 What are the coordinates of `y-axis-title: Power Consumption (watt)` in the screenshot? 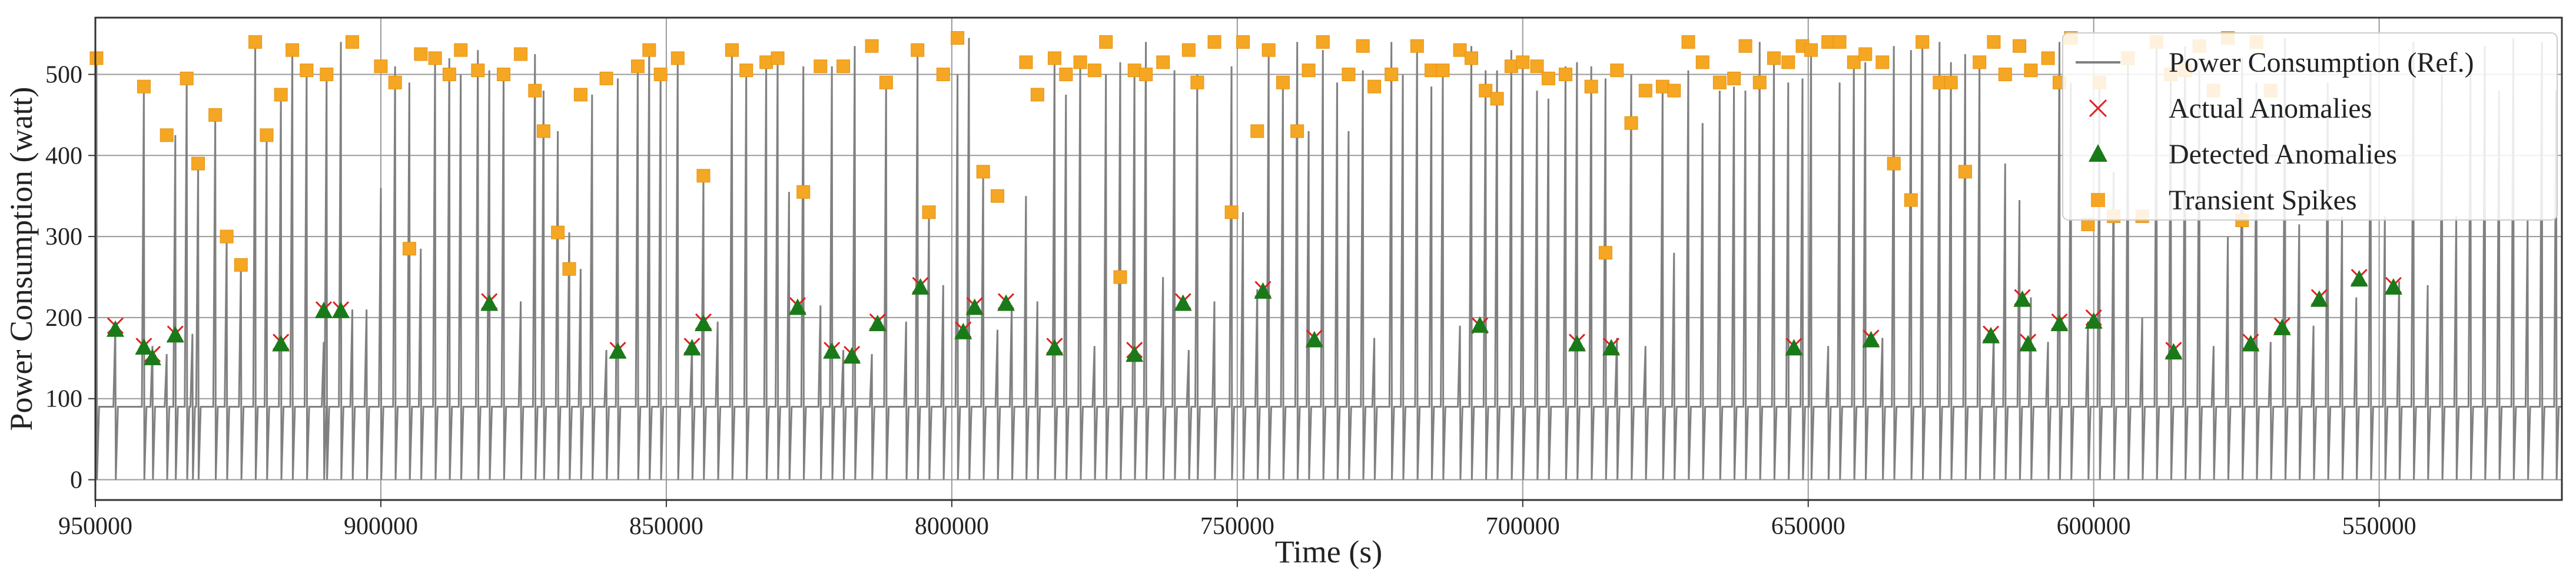 It's located at (21, 259).